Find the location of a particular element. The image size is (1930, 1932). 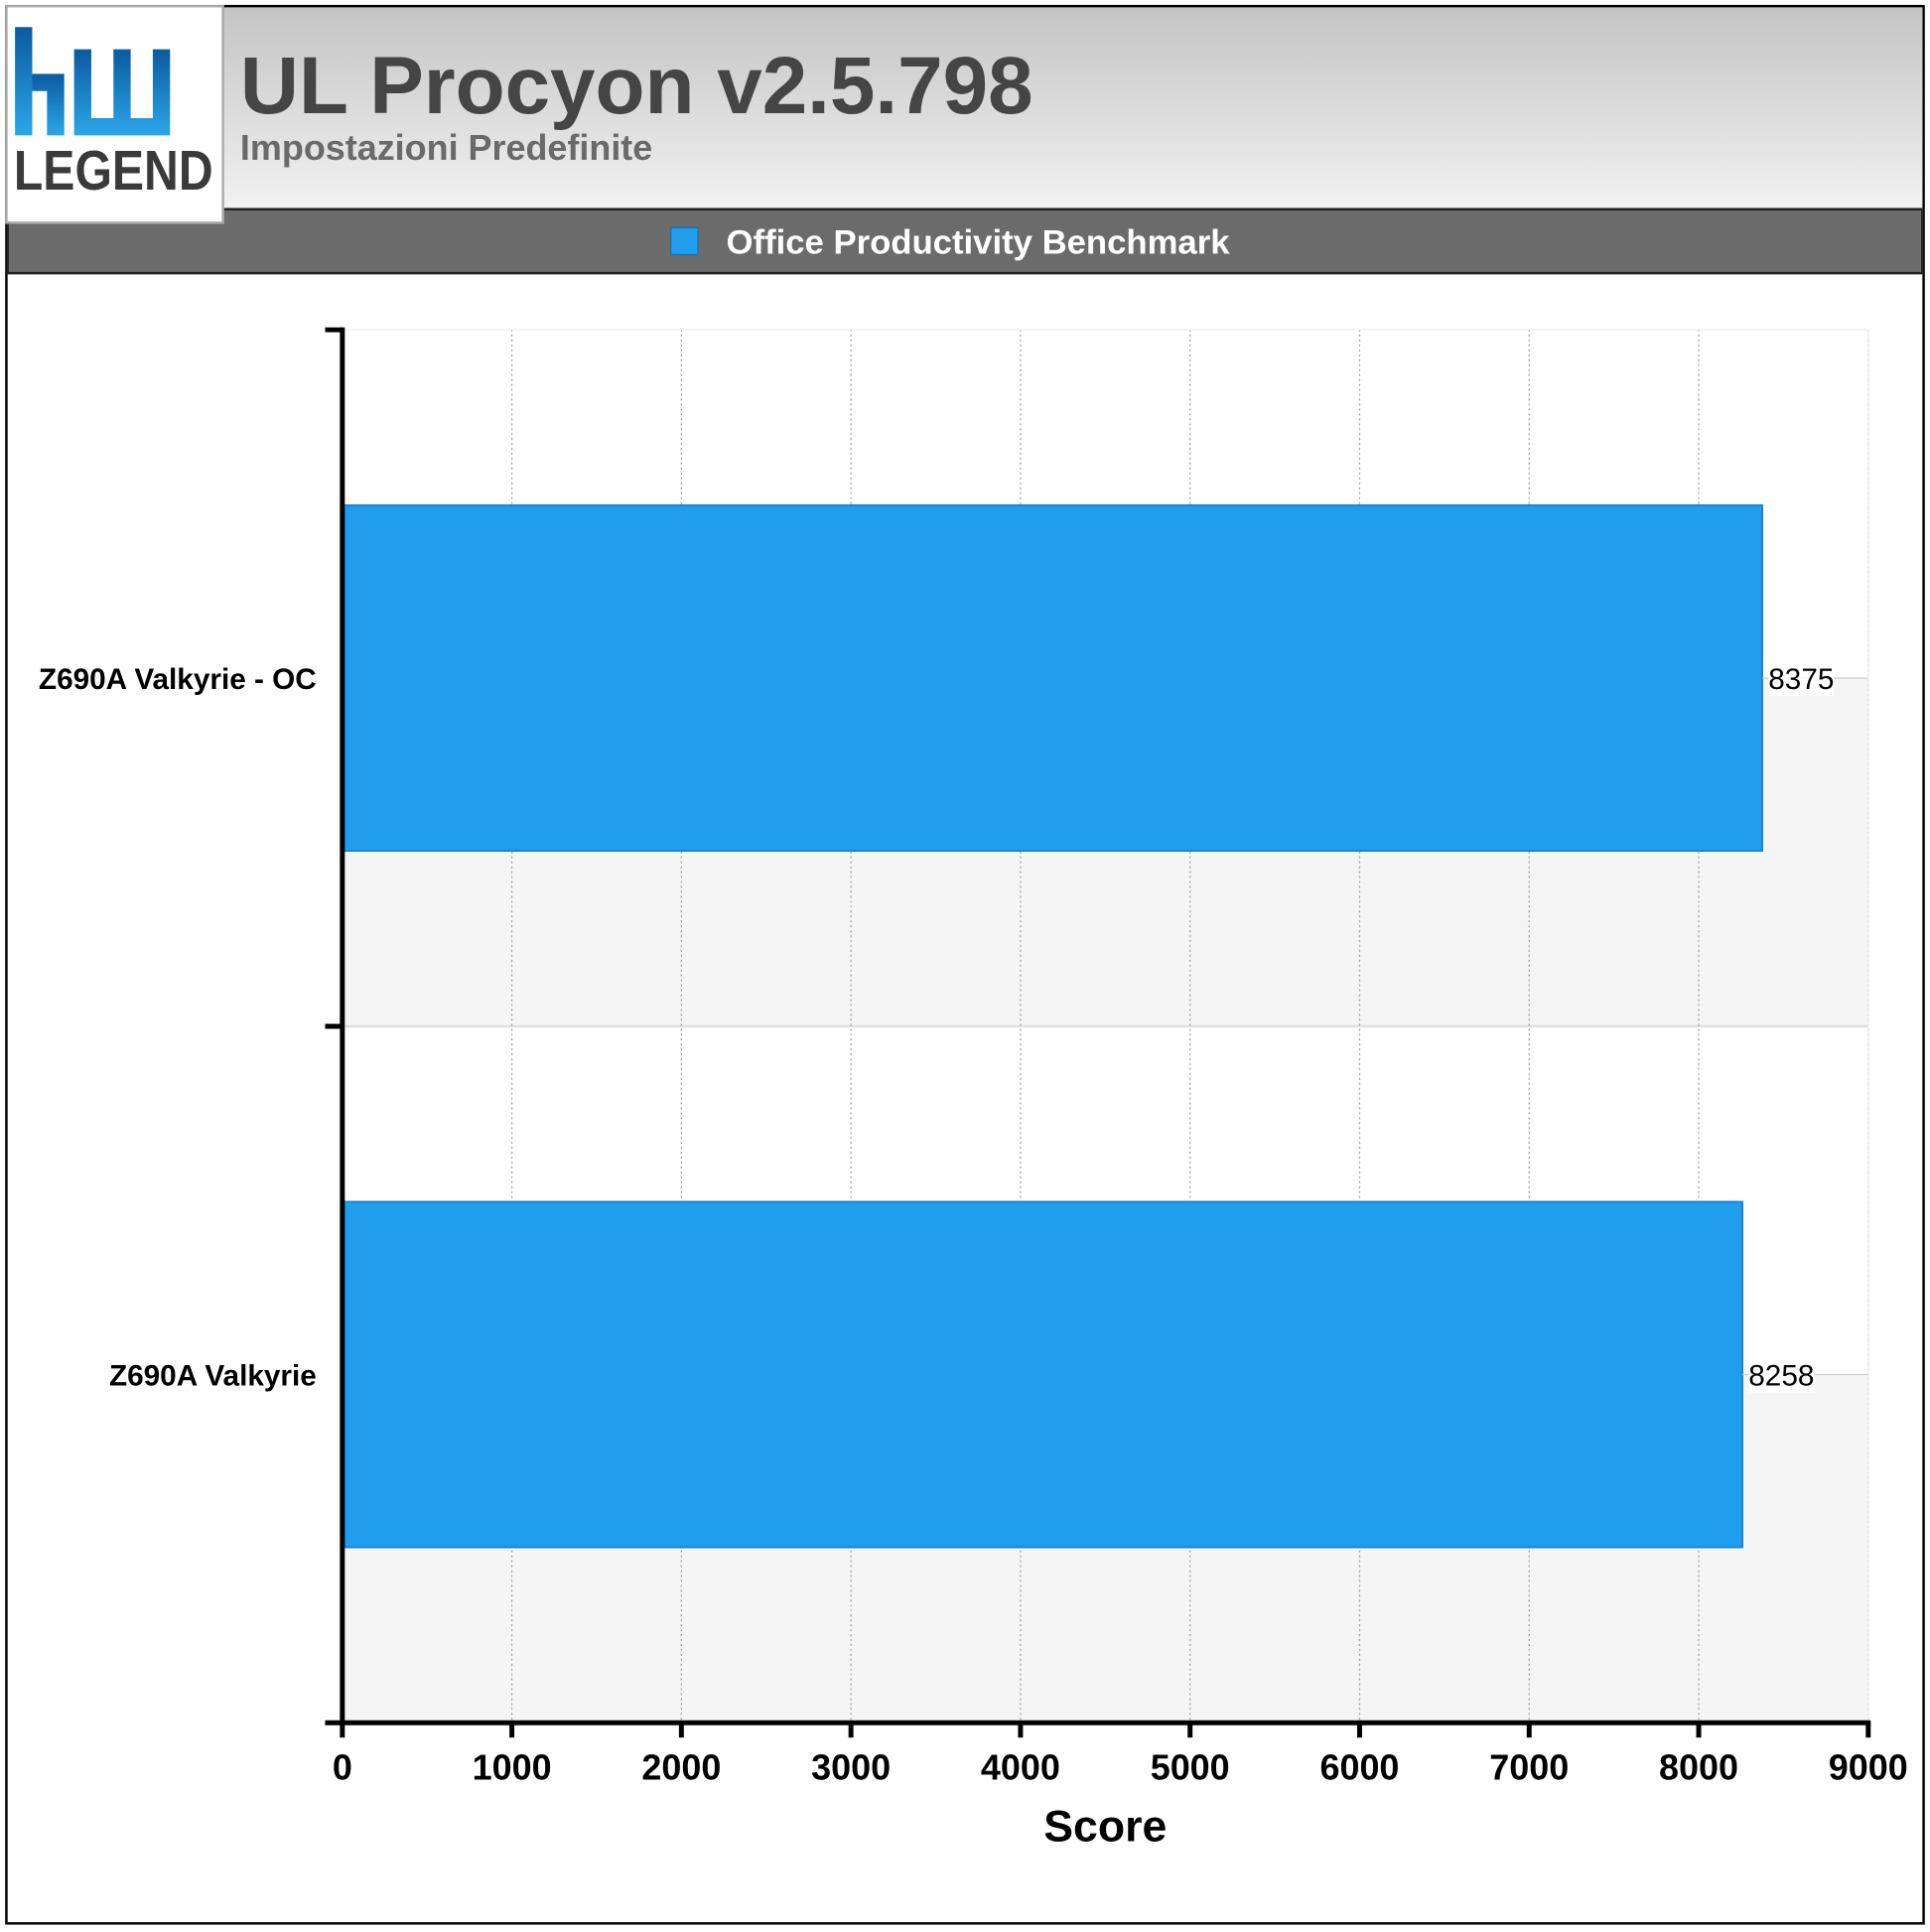

value-label: 8375 is located at coordinates (1801, 679).